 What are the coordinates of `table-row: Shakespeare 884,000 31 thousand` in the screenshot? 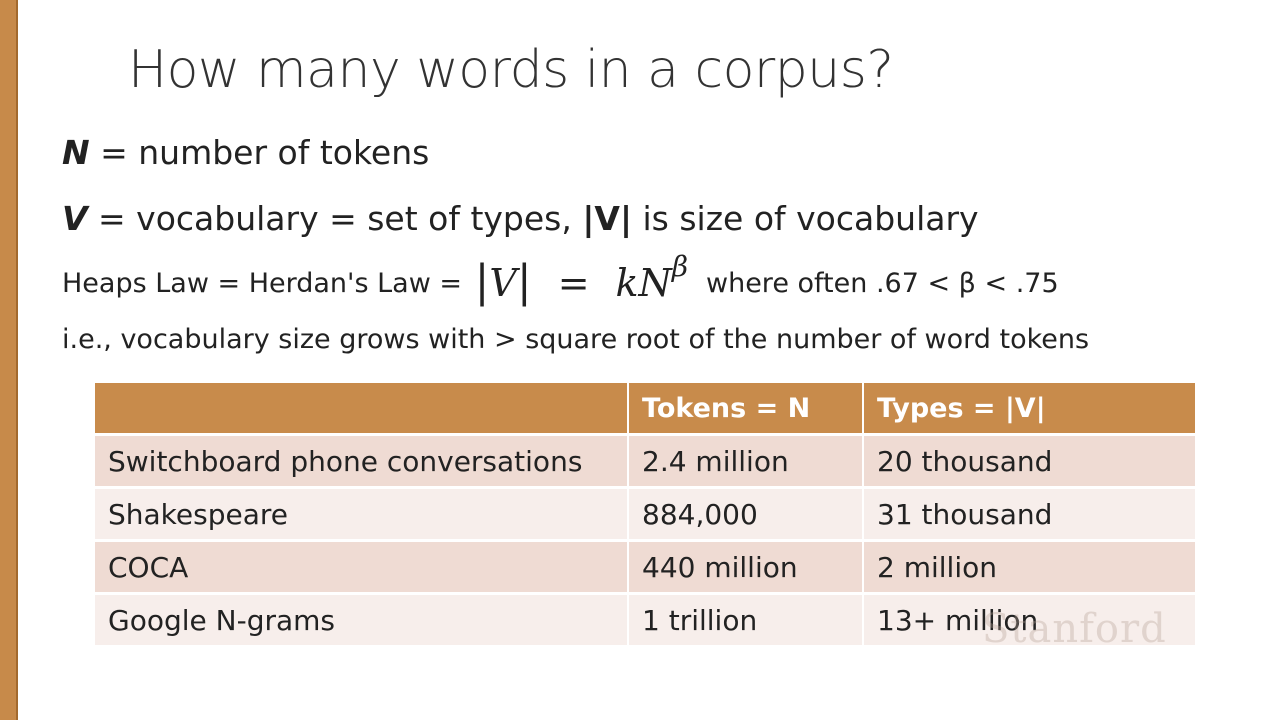 It's located at (645, 515).